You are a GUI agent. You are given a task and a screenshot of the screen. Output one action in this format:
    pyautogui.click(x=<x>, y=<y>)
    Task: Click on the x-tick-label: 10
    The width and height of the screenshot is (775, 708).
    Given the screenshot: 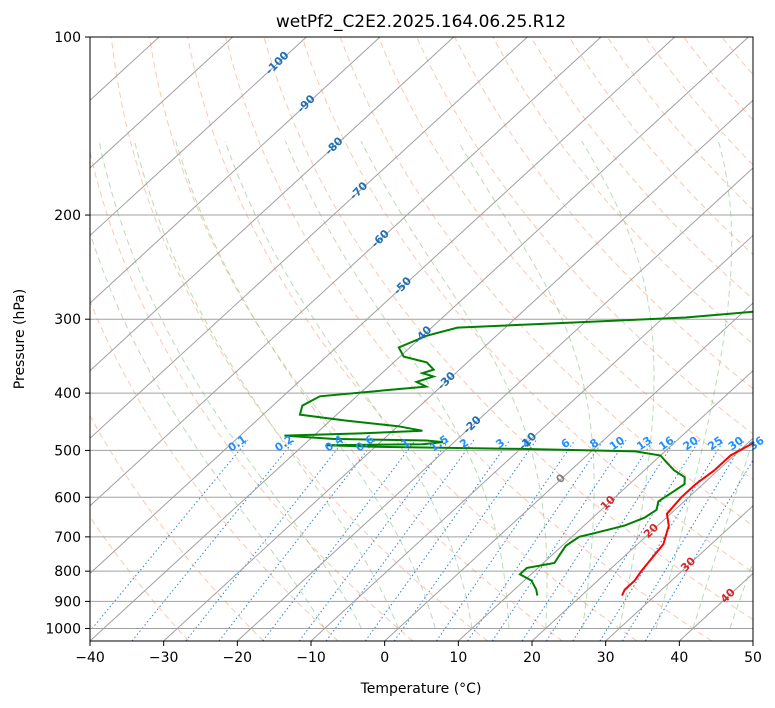 What is the action you would take?
    pyautogui.click(x=458, y=658)
    